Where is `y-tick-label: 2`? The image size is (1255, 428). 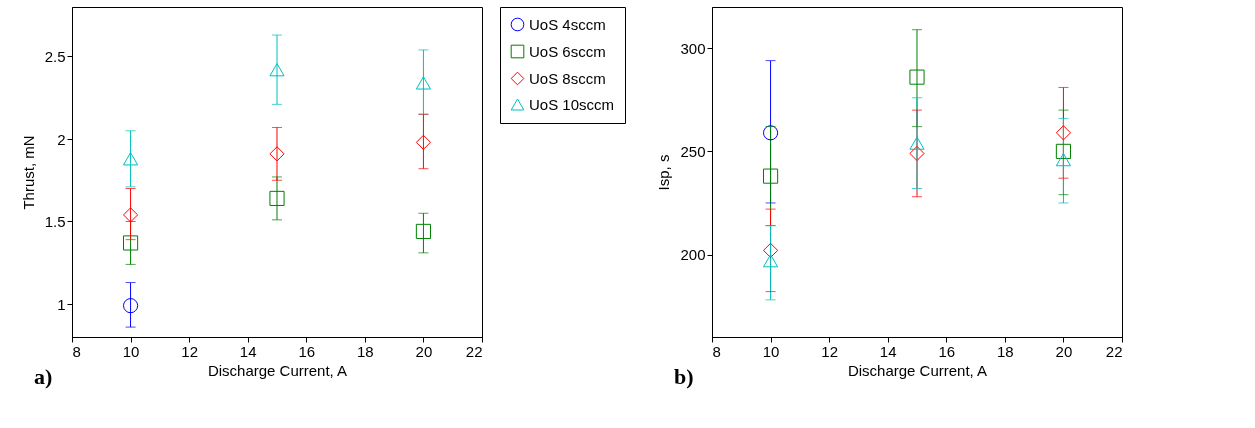
y-tick-label: 2 is located at coordinates (61, 139).